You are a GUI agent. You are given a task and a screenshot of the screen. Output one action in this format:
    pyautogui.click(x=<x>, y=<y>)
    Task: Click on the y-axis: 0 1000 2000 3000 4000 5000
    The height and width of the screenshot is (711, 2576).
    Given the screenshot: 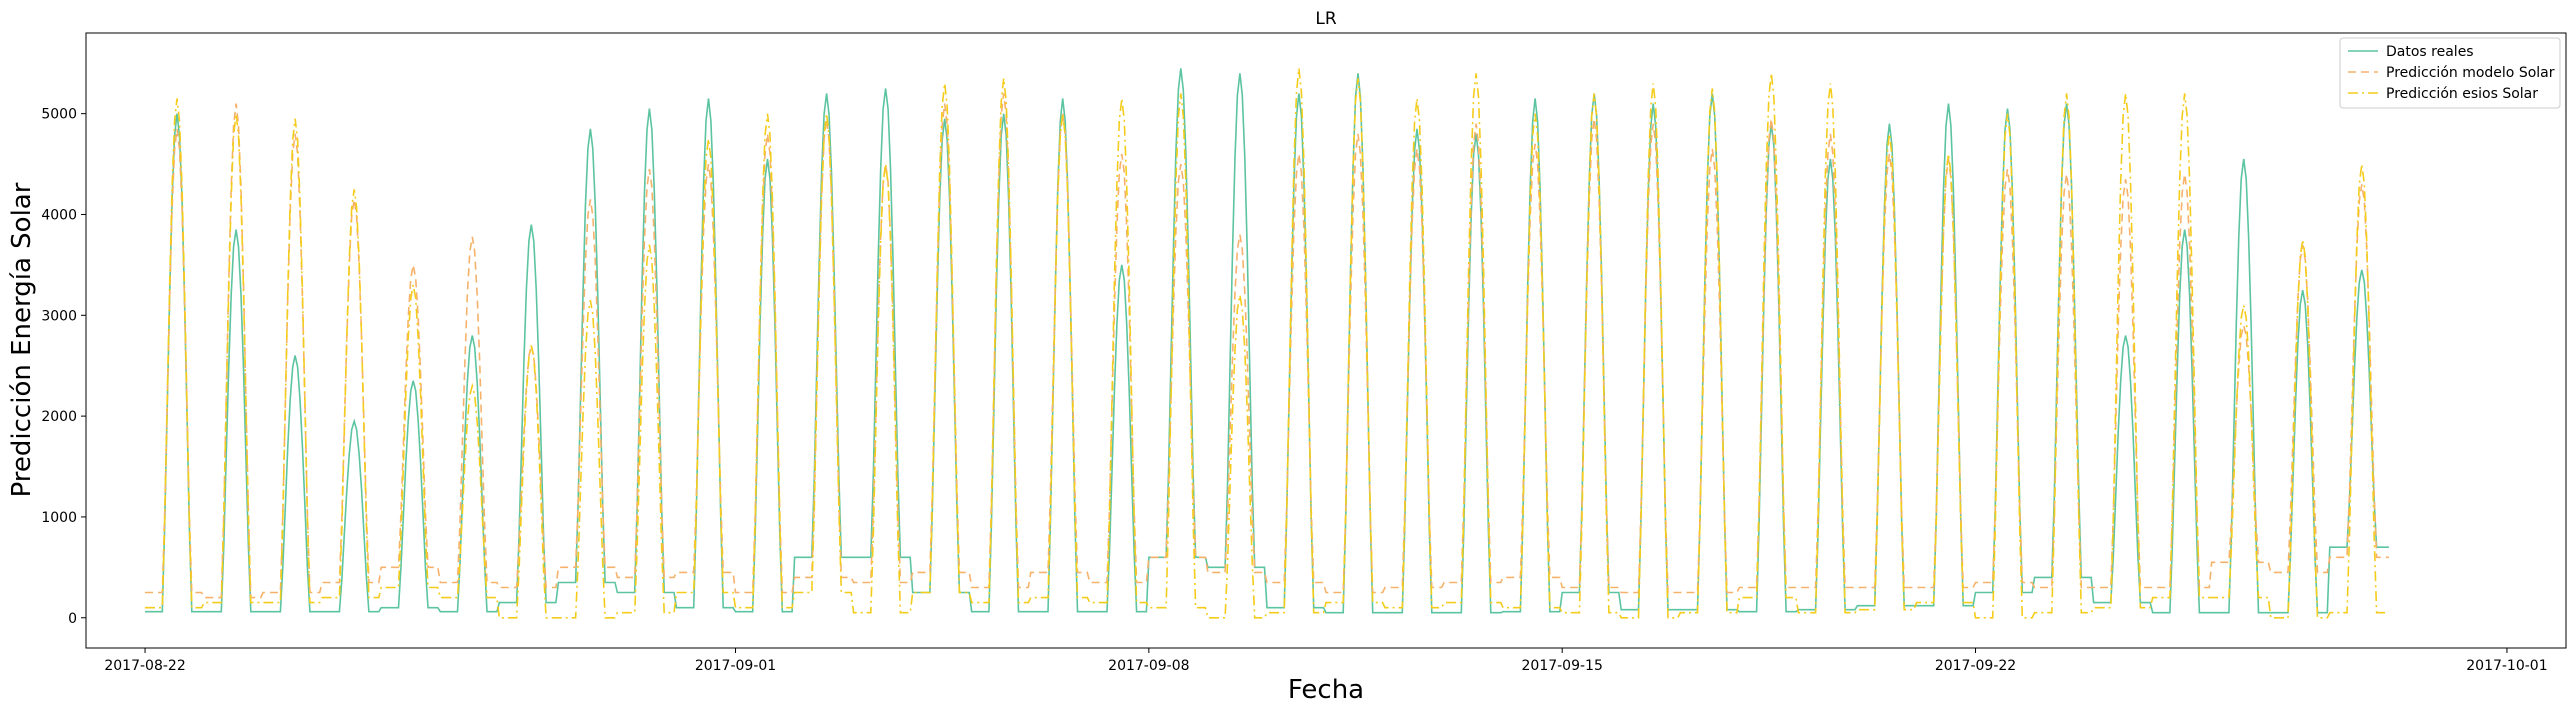 What is the action you would take?
    pyautogui.click(x=63, y=367)
    